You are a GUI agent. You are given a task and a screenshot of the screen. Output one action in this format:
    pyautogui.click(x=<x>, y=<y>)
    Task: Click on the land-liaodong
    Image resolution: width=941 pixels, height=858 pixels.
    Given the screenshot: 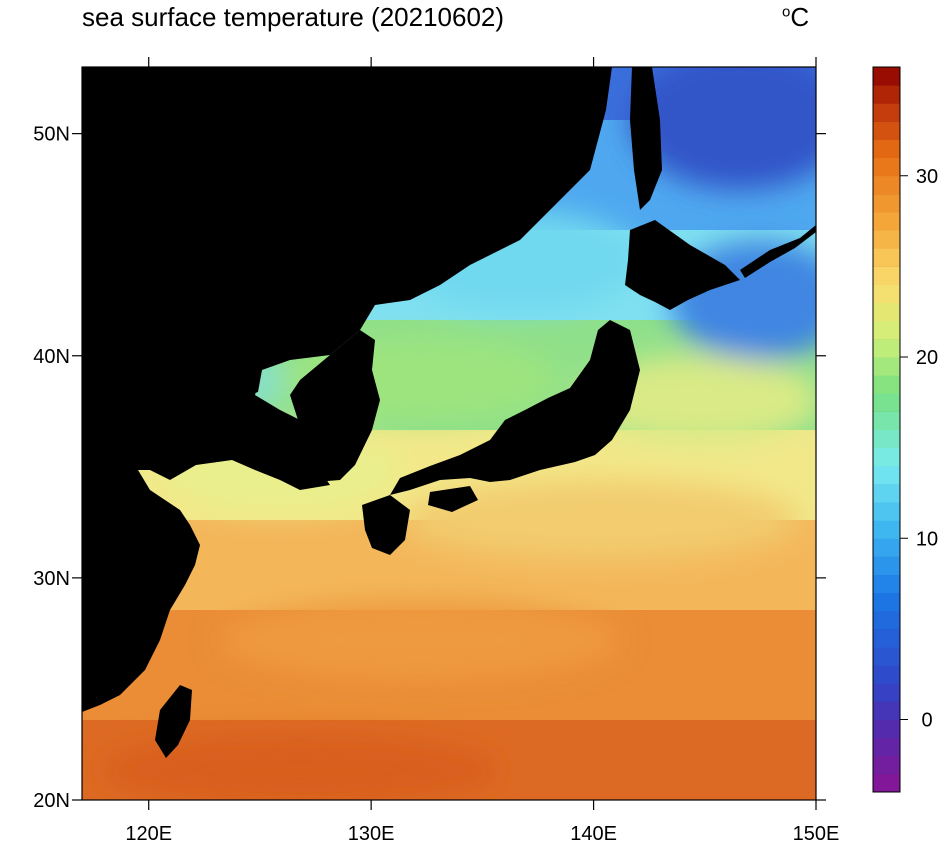 What is the action you would take?
    pyautogui.click(x=177, y=356)
    